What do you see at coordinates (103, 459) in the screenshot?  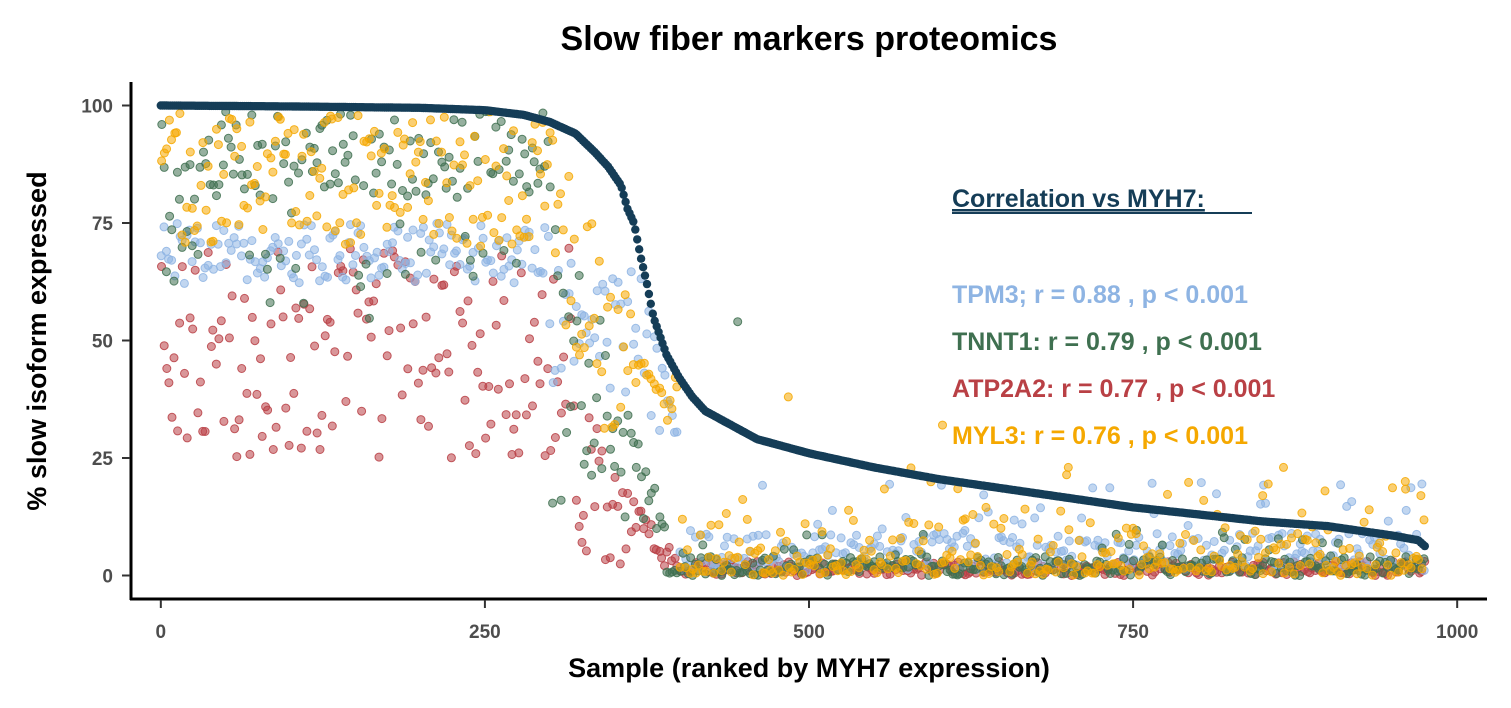 I see `y-tick-label: 25` at bounding box center [103, 459].